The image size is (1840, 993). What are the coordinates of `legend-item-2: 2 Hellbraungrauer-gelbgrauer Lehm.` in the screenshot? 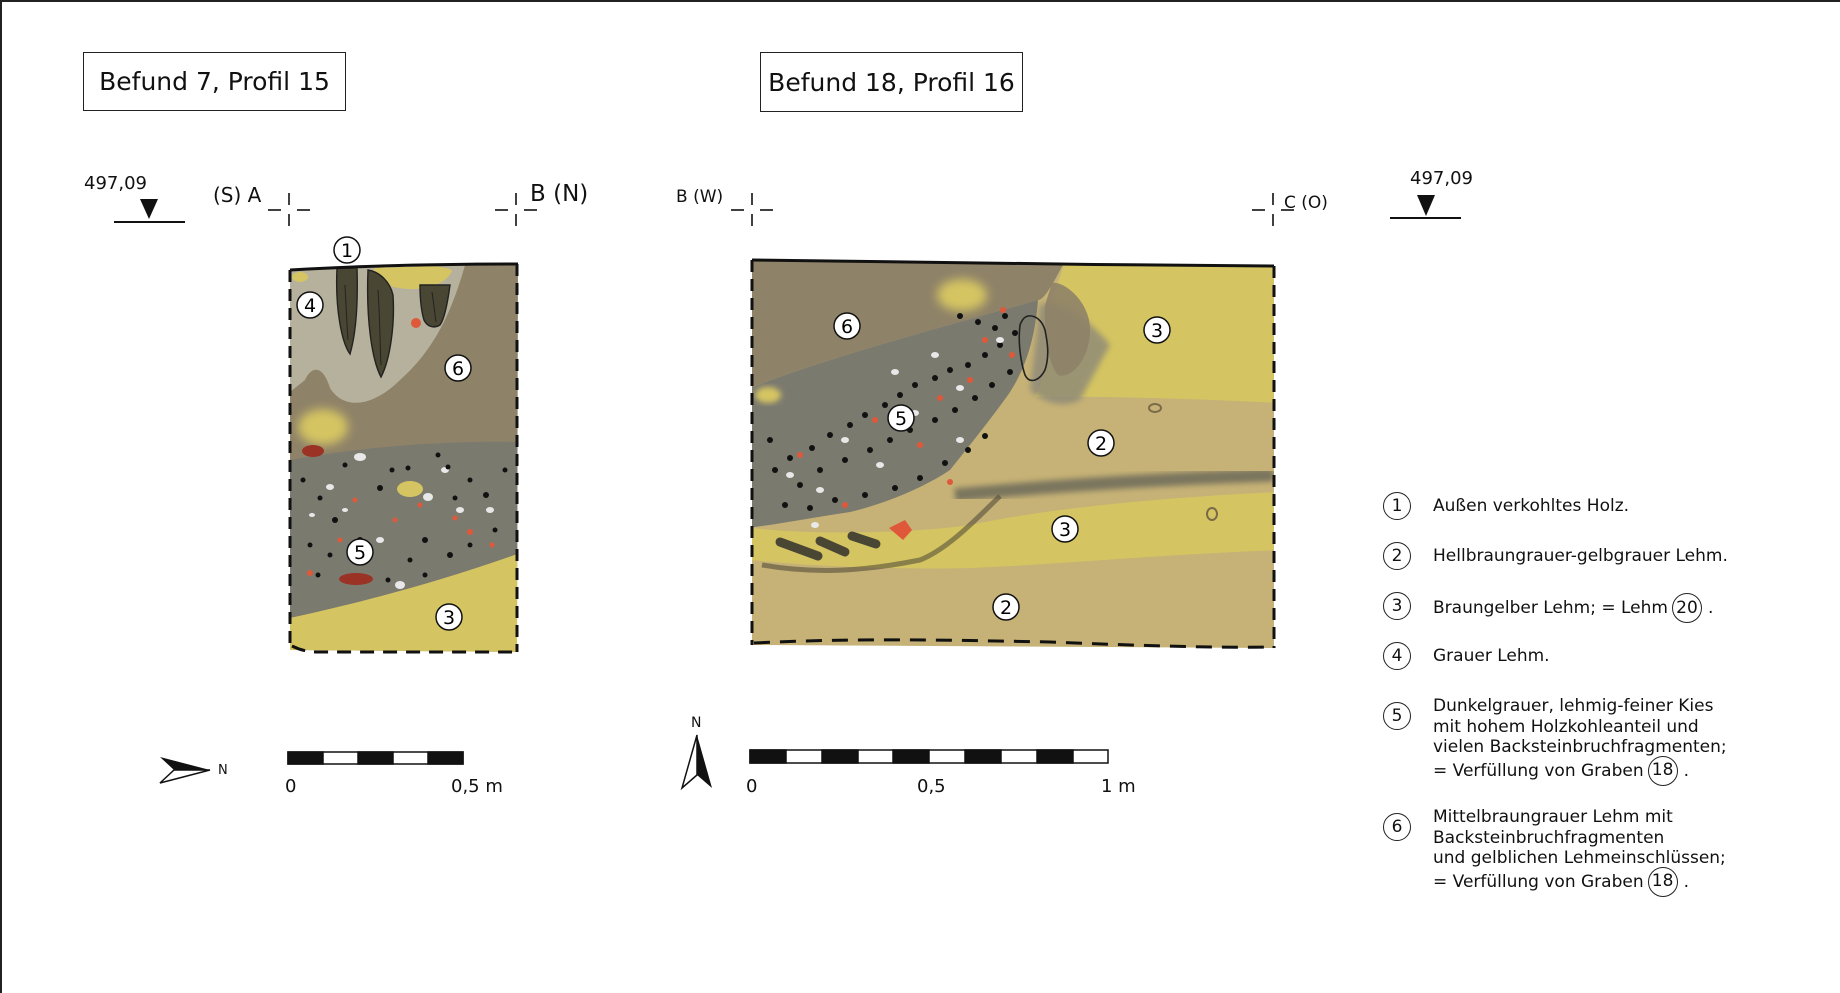 It's located at (1555, 556).